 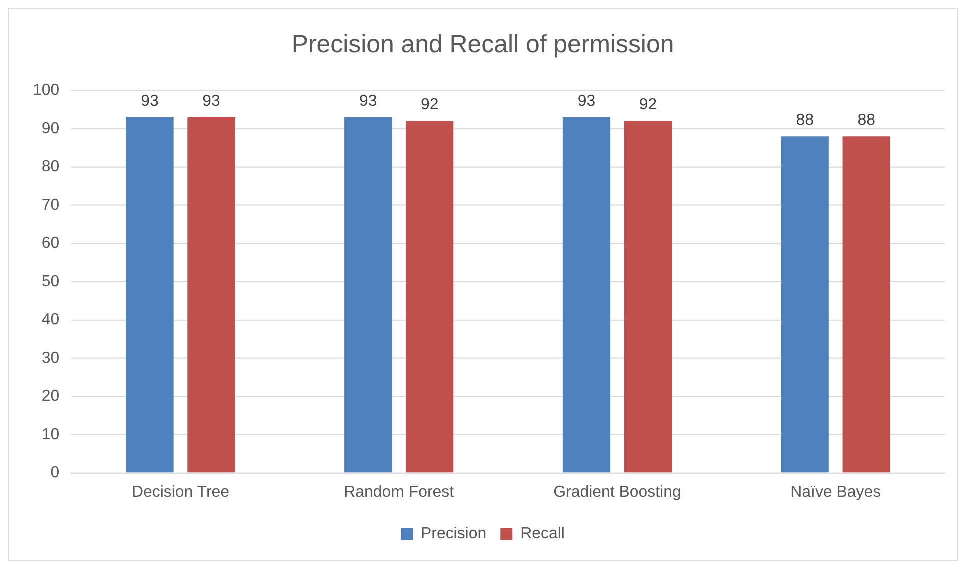 I want to click on y-tick-label: 30, so click(x=51, y=358).